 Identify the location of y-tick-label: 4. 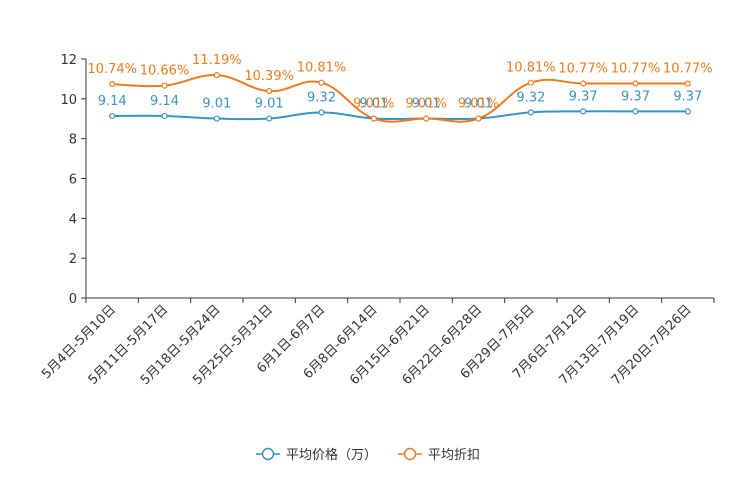
(73, 219).